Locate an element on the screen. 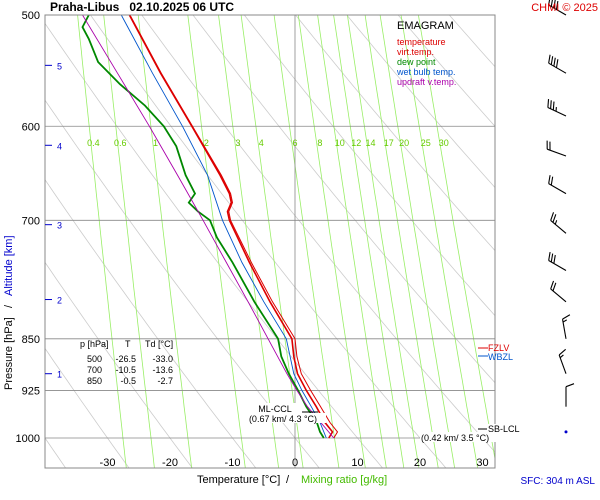 The image size is (600, 500). x-axis-title-mixing: Mixing ratio [g/kg] is located at coordinates (344, 480).